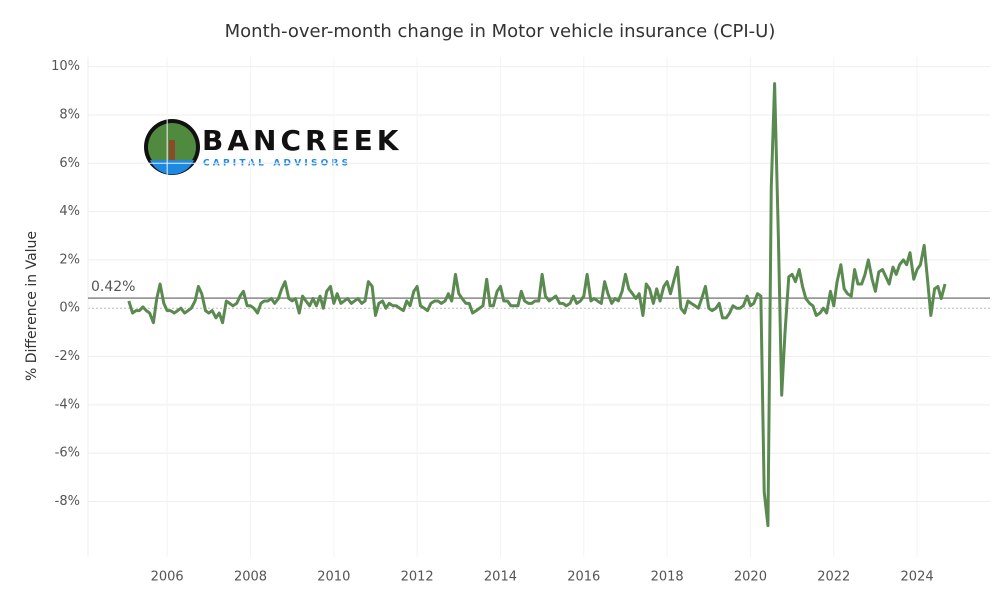  What do you see at coordinates (583, 577) in the screenshot?
I see `x-tick-label: 2016` at bounding box center [583, 577].